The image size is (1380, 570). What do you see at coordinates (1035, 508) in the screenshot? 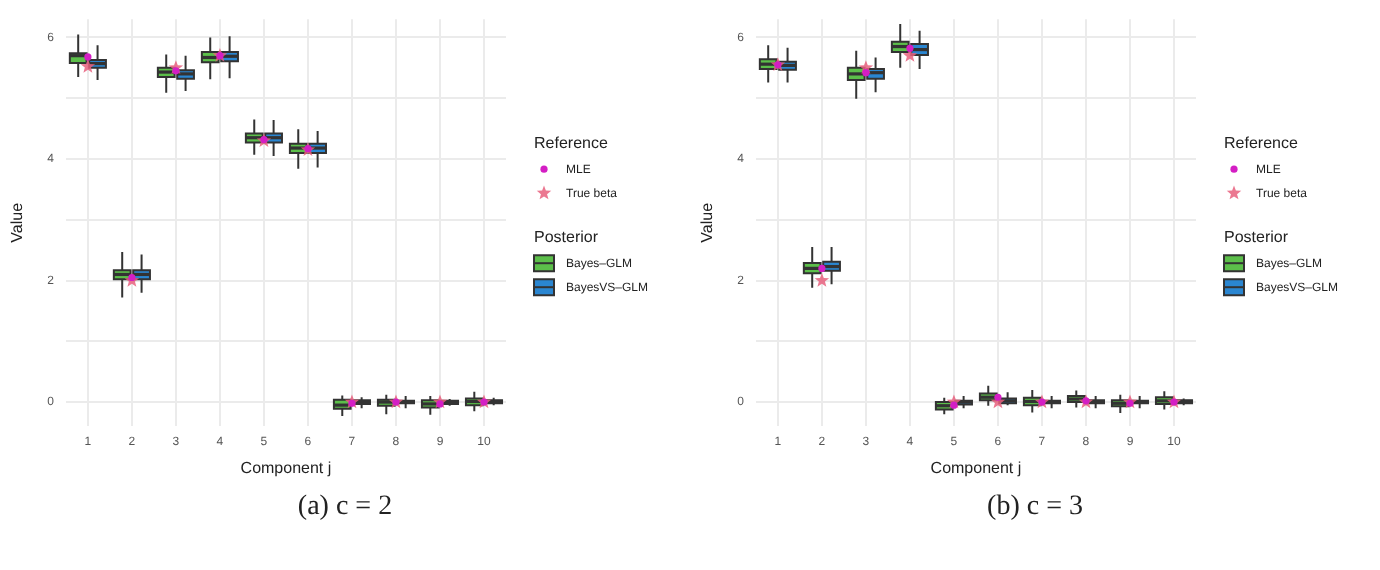
I see `text: (b) c = 3` at bounding box center [1035, 508].